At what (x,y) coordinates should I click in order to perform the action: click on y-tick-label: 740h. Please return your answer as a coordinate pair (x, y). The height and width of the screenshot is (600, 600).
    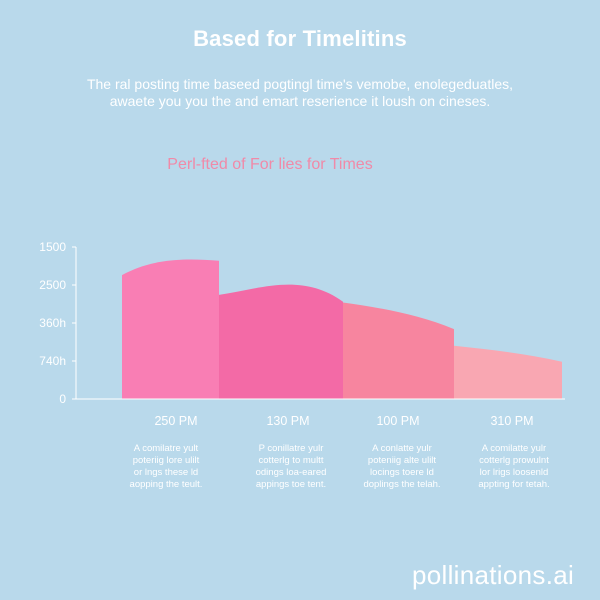
    Looking at the image, I should click on (52, 361).